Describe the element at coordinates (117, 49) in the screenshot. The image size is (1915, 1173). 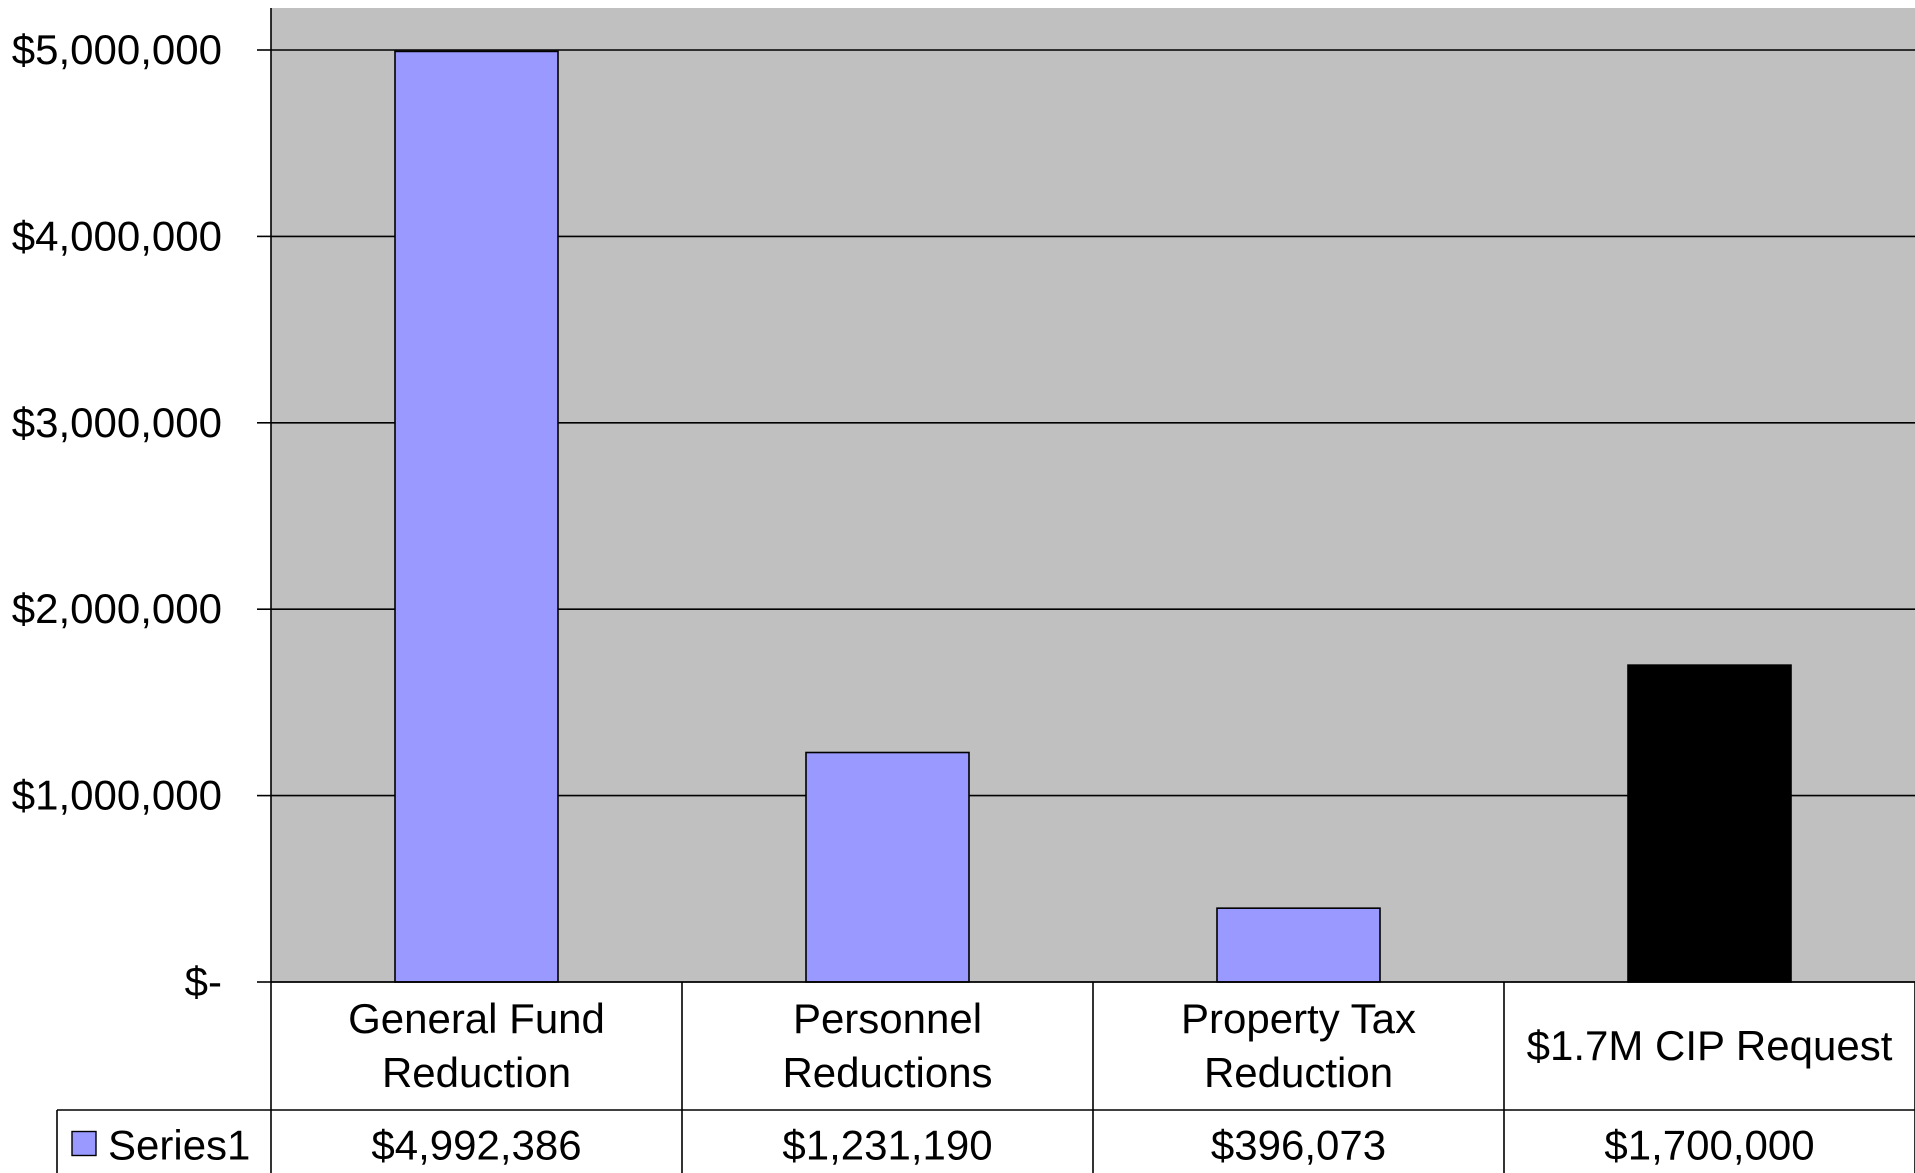
I see `y-tick-label: $5,000,000` at that location.